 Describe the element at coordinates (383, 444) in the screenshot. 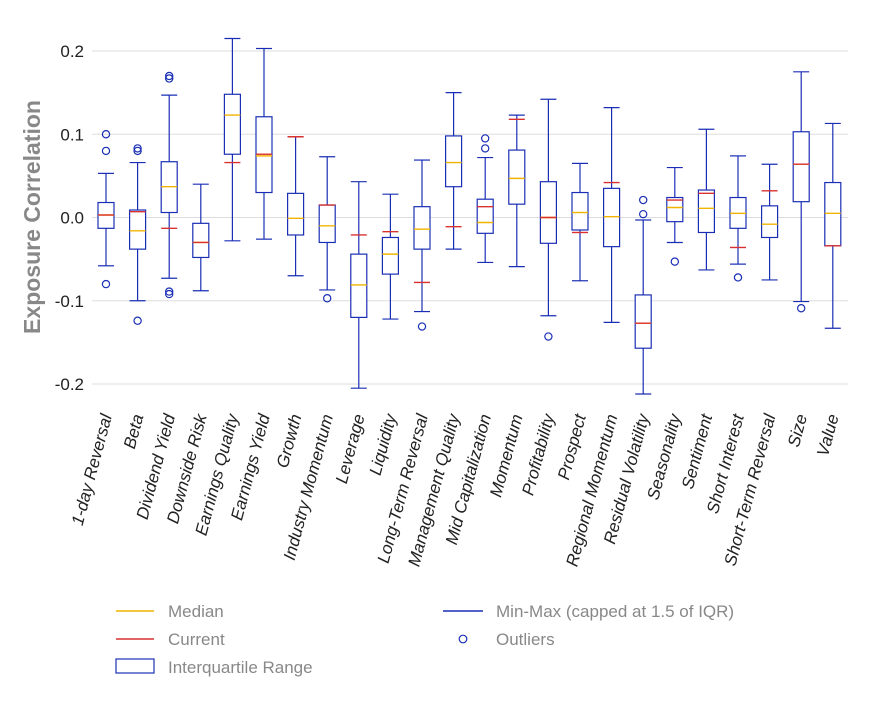

I see `x-tick-label: Liquidity` at that location.